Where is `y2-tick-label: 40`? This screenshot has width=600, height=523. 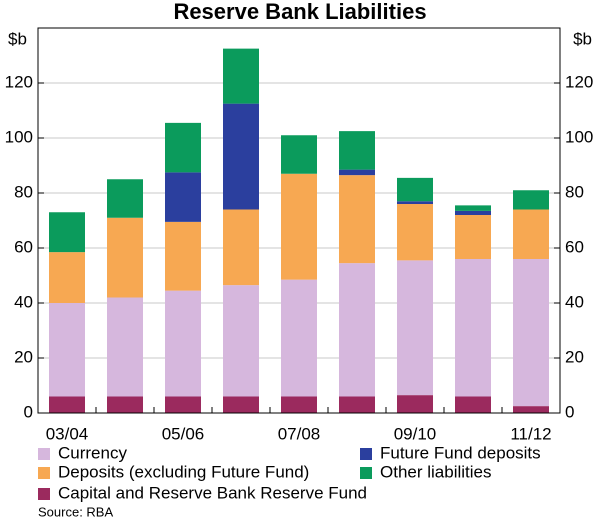
y2-tick-label: 40 is located at coordinates (574, 301).